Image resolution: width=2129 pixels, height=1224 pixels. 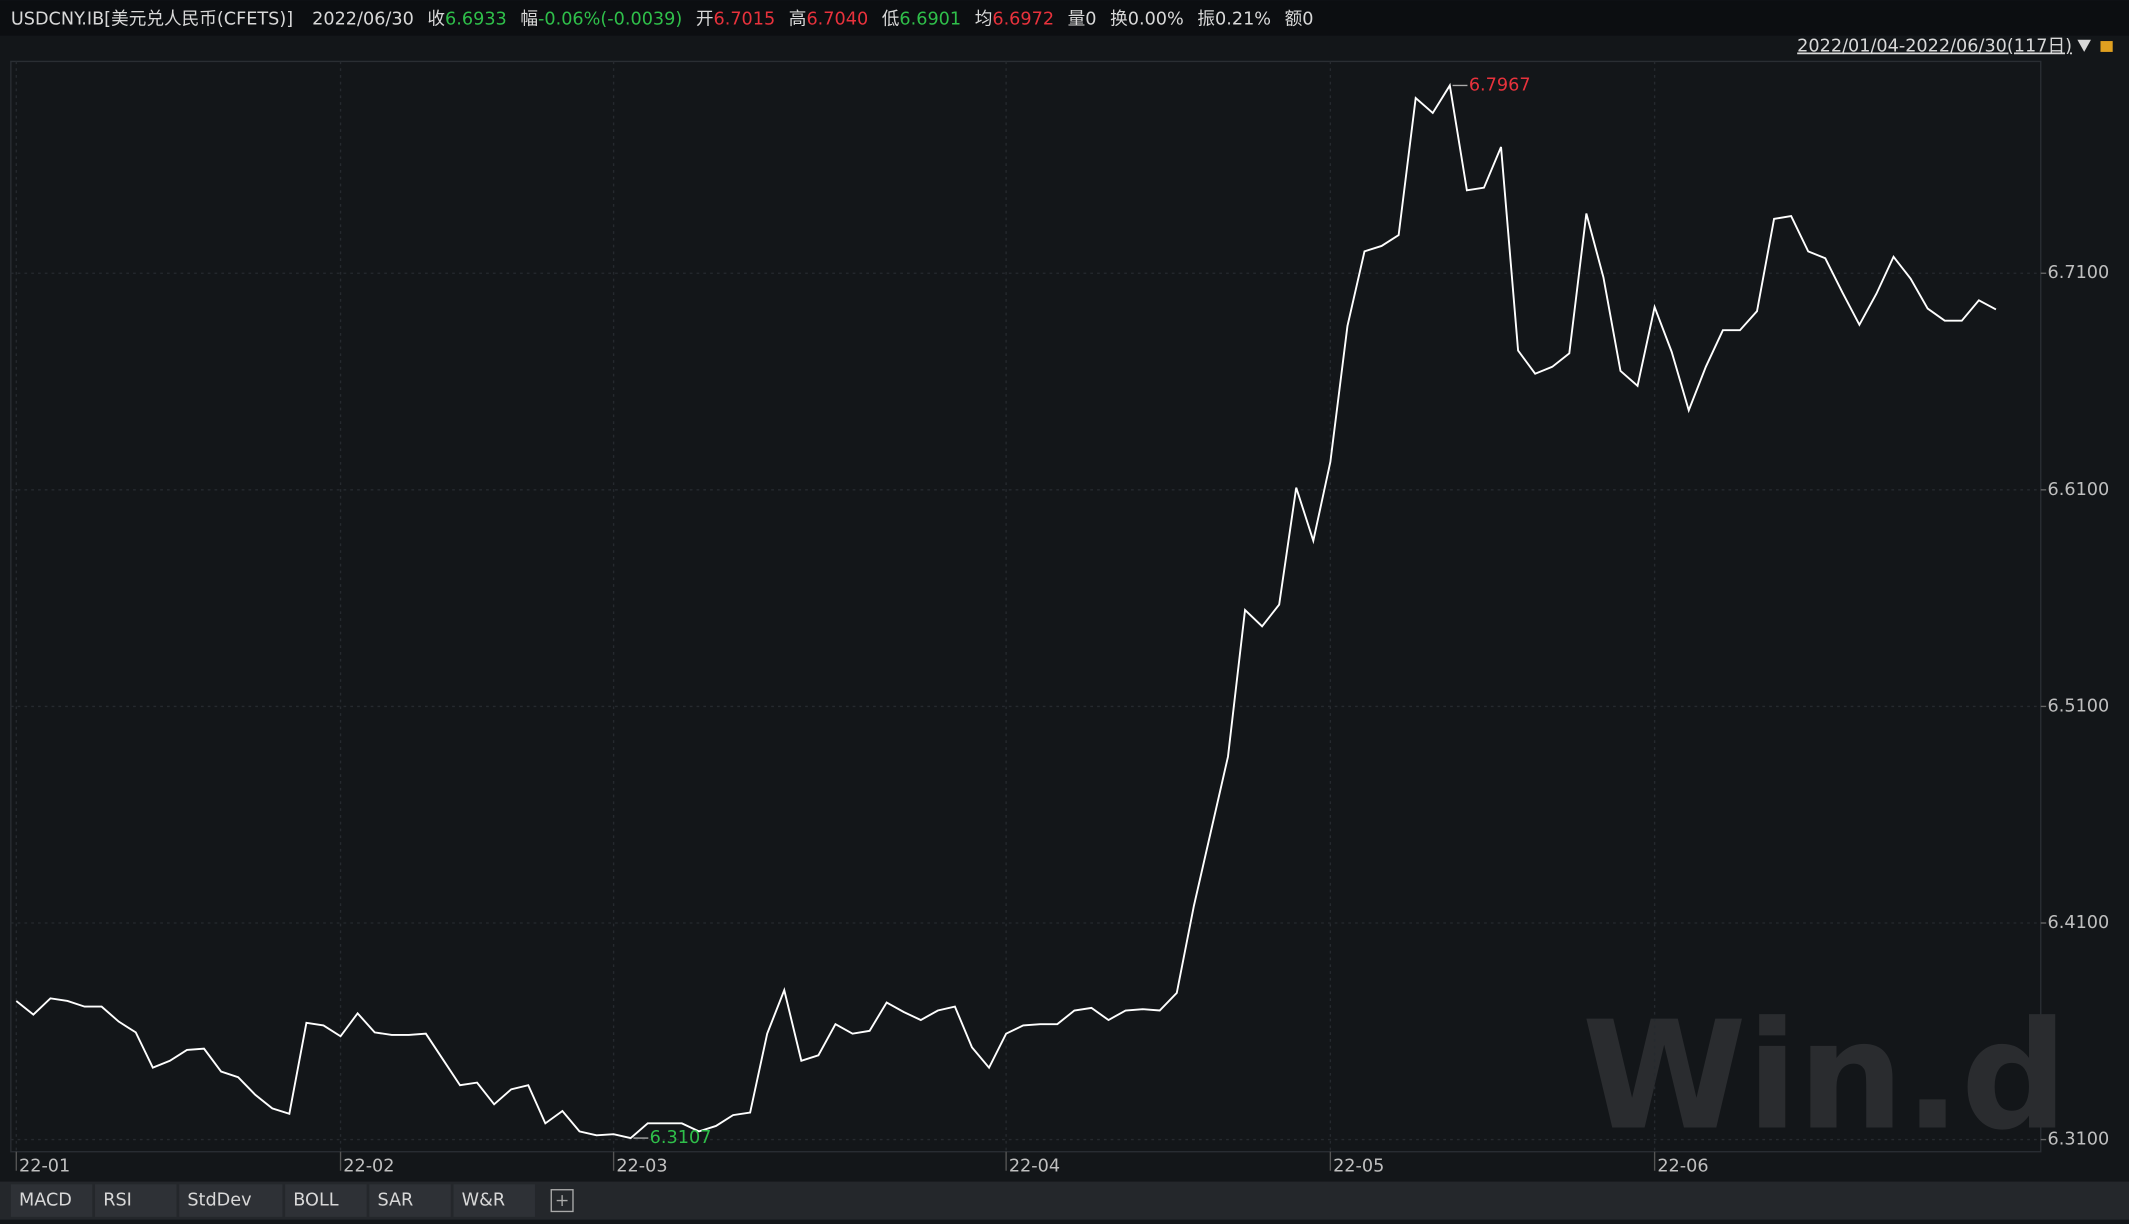 What do you see at coordinates (483, 1201) in the screenshot?
I see `tab-label: W&R` at bounding box center [483, 1201].